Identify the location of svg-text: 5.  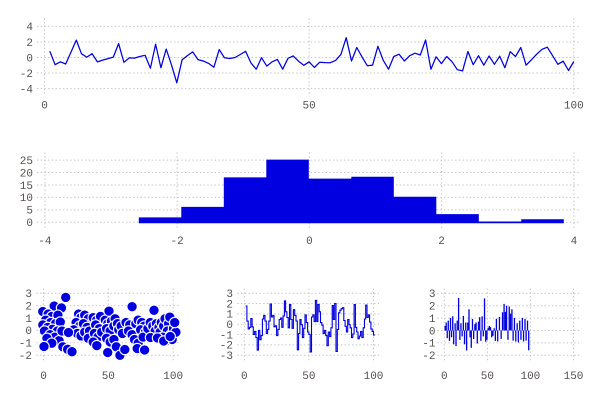
(29, 212).